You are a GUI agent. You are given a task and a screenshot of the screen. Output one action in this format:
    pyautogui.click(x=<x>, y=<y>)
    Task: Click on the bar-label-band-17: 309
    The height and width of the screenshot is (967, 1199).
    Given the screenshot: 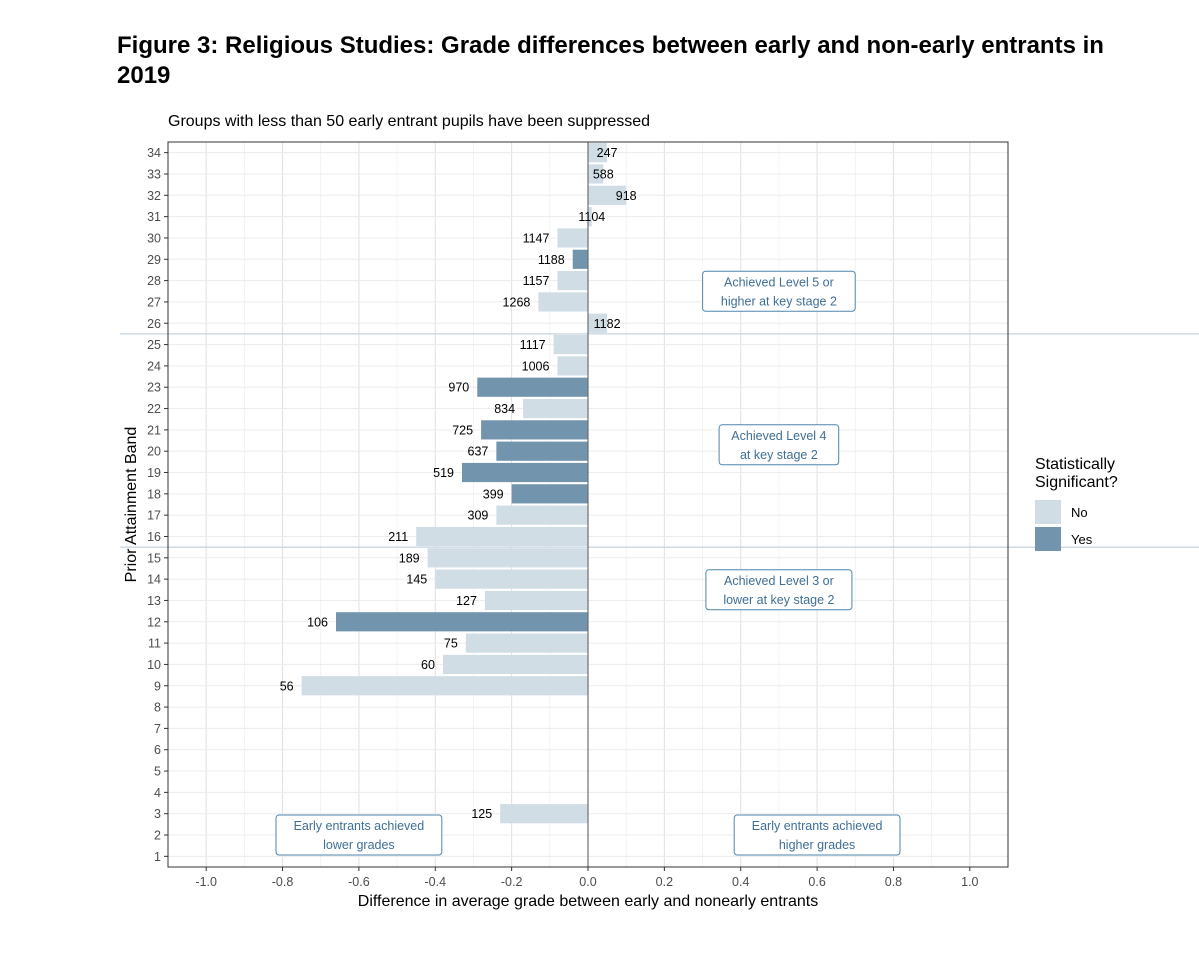 What is the action you would take?
    pyautogui.click(x=478, y=516)
    